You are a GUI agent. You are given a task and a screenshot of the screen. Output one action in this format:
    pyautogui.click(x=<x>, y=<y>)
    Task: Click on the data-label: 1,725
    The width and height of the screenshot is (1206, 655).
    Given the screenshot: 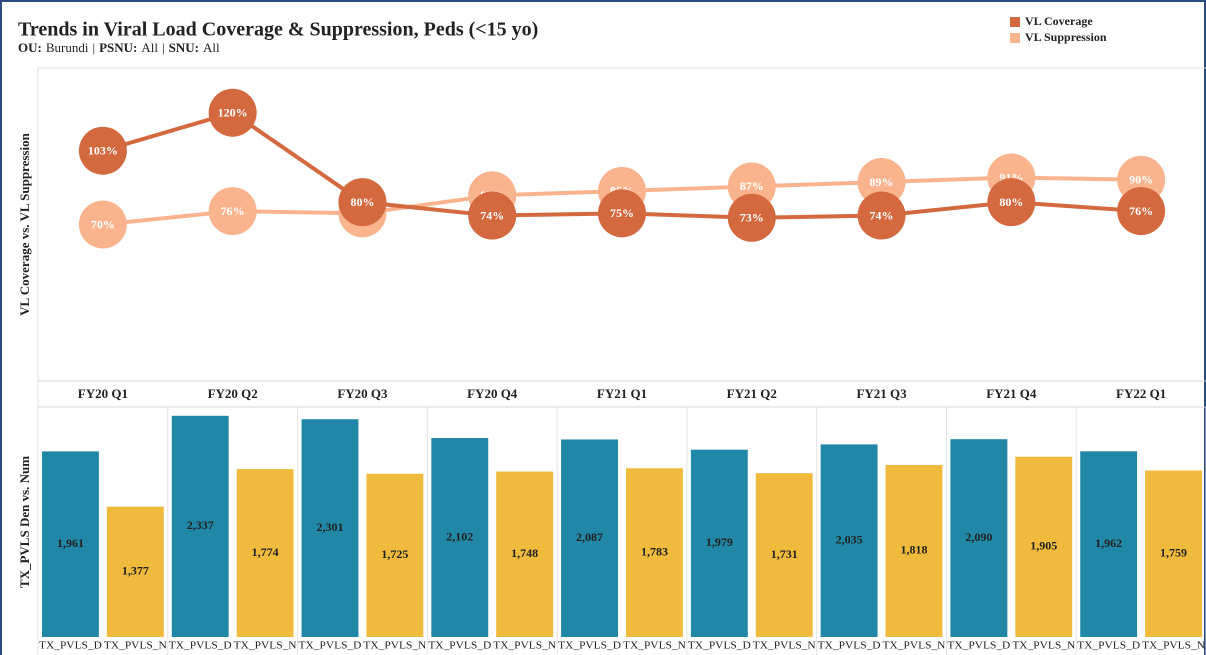 What is the action you would take?
    pyautogui.click(x=394, y=554)
    